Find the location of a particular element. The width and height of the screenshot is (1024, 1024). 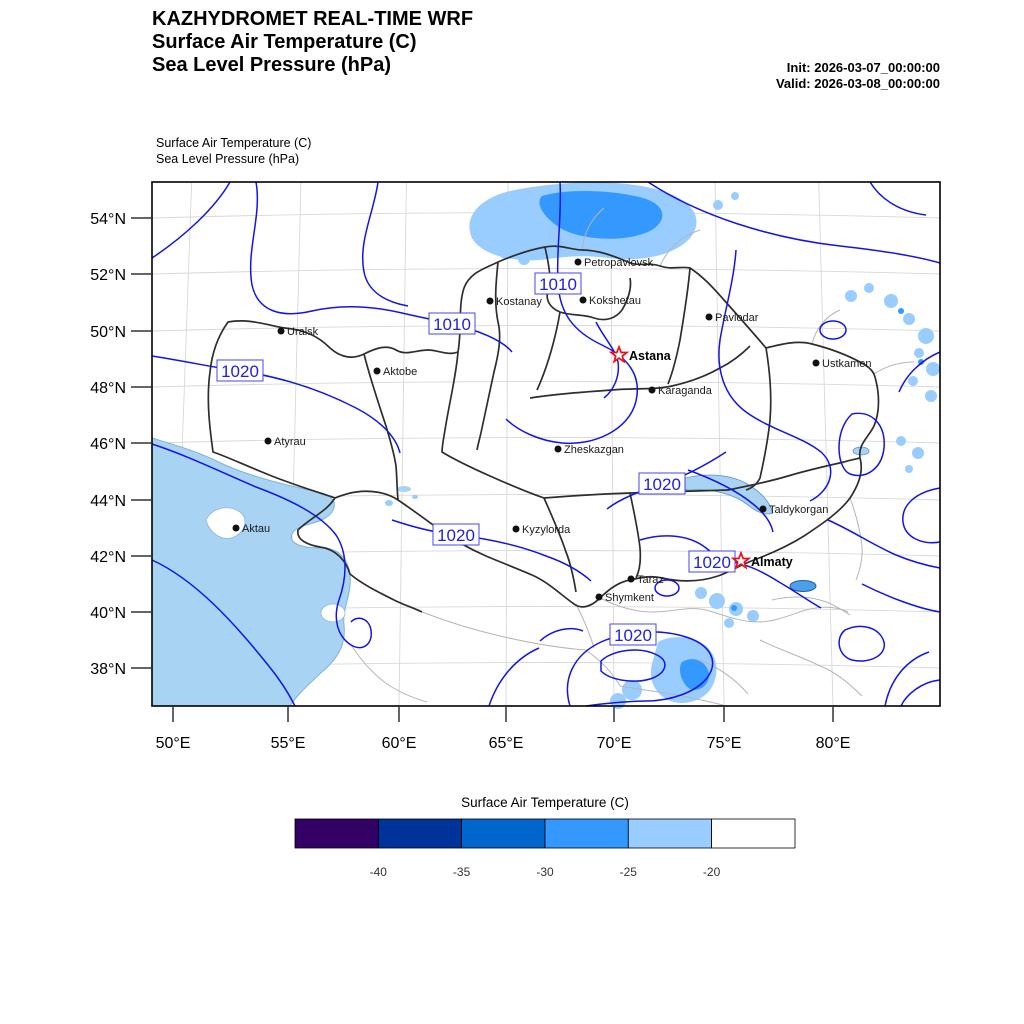

init-time: Init: 2026-03-07_00:00:00 is located at coordinates (863, 67).